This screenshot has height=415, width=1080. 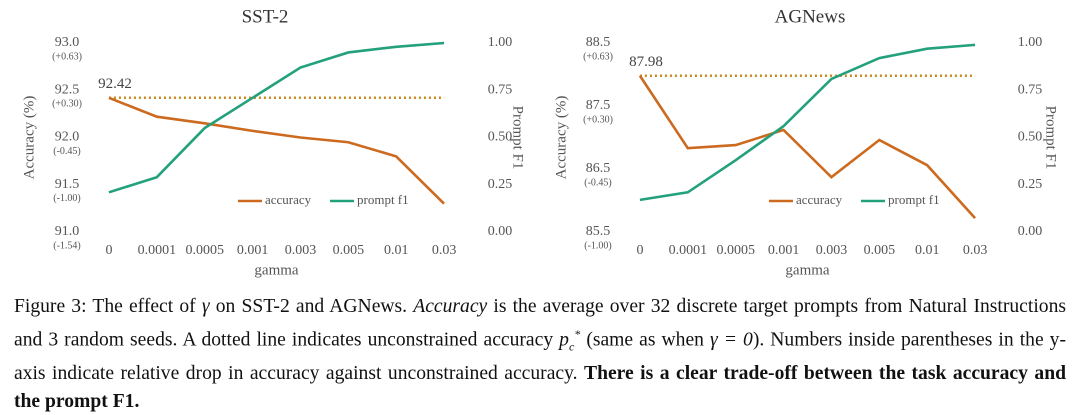 I want to click on y-tick-label: 91.0, so click(x=67, y=231).